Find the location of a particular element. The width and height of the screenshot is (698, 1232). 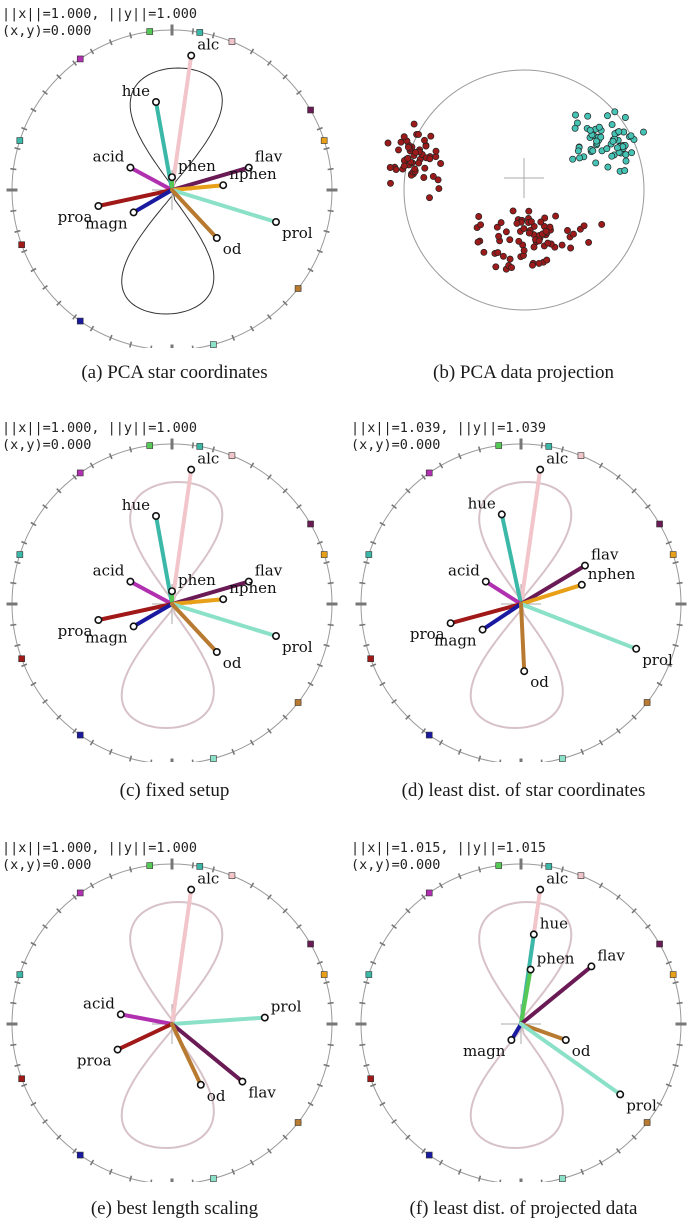

axis-handle-phen is located at coordinates (172, 591).